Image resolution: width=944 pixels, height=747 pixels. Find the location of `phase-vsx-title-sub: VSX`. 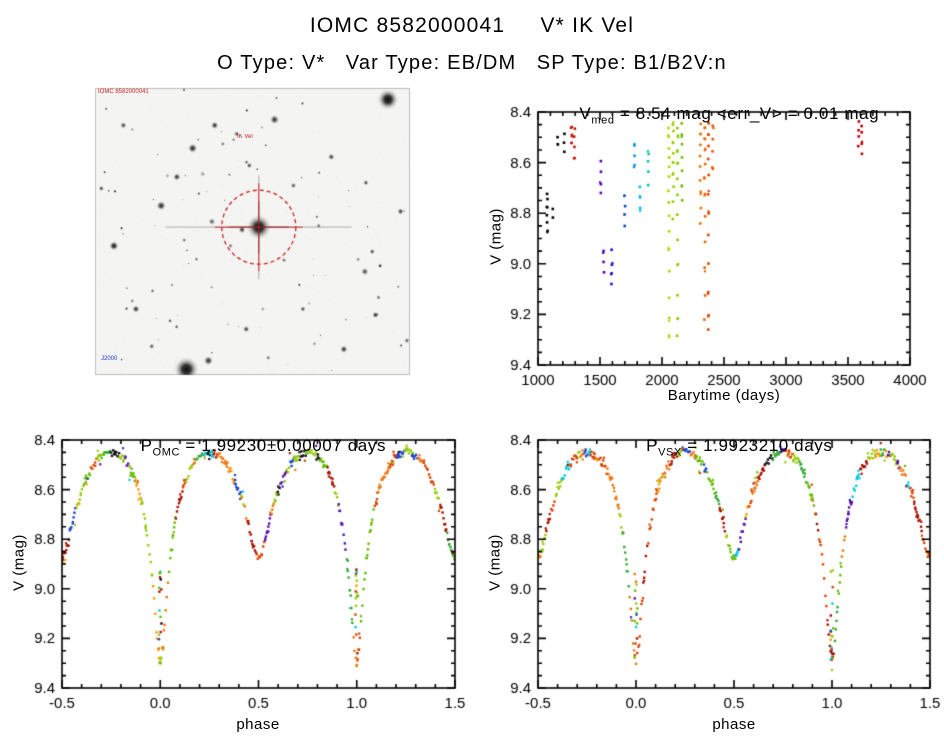

phase-vsx-title-sub: VSX is located at coordinates (670, 452).